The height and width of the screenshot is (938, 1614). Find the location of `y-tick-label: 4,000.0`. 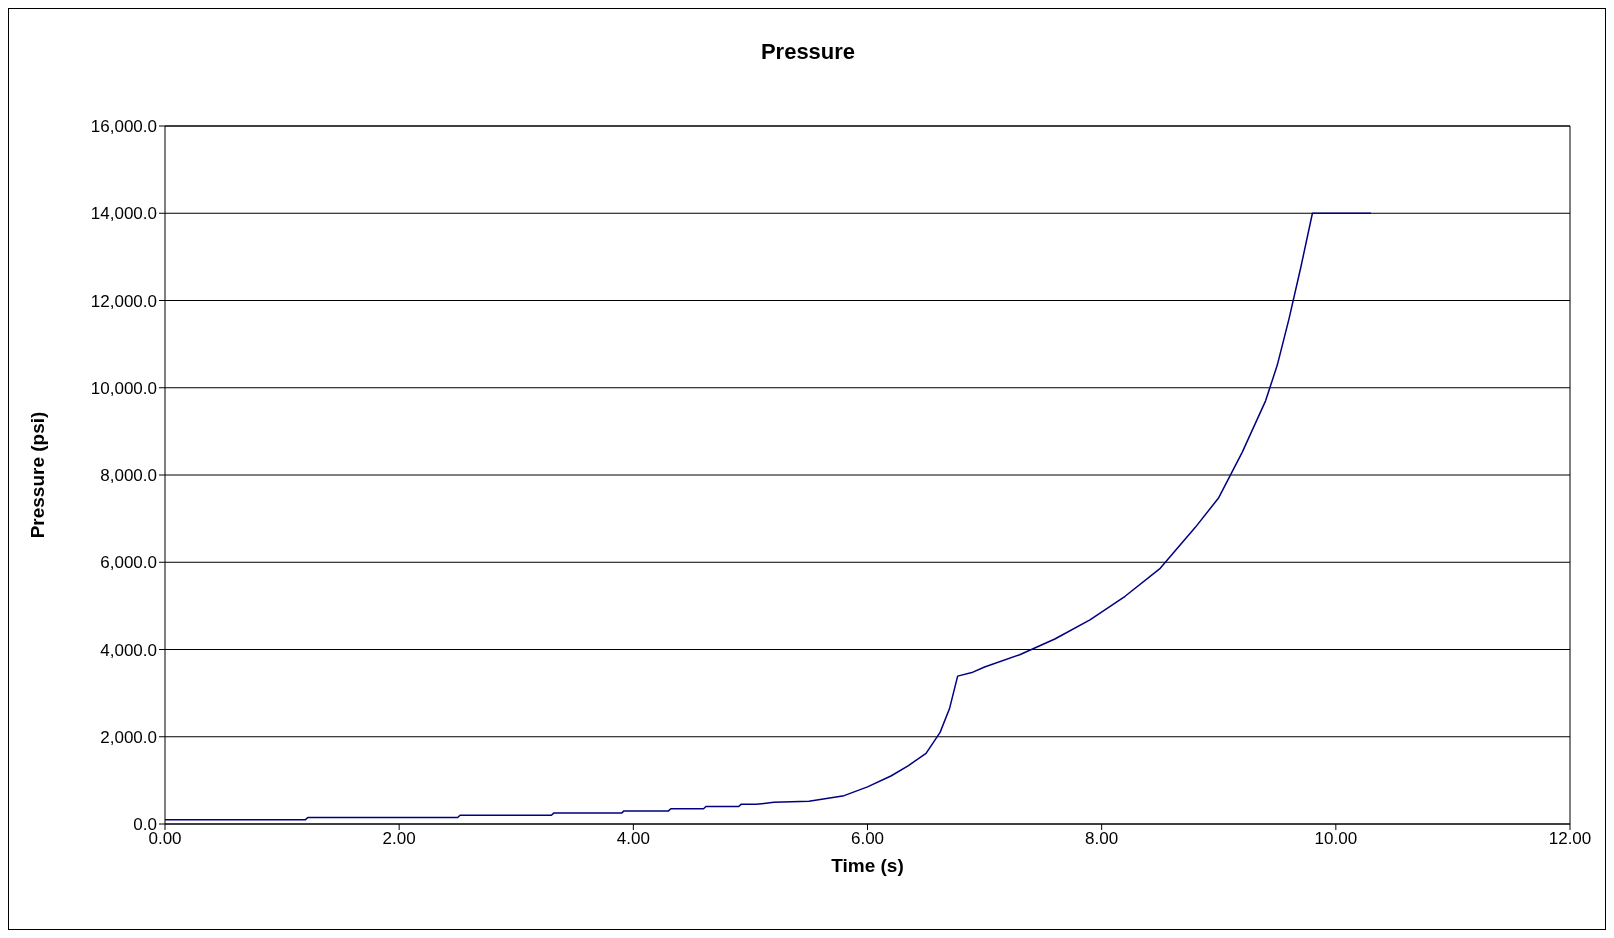

y-tick-label: 4,000.0 is located at coordinates (128, 650).